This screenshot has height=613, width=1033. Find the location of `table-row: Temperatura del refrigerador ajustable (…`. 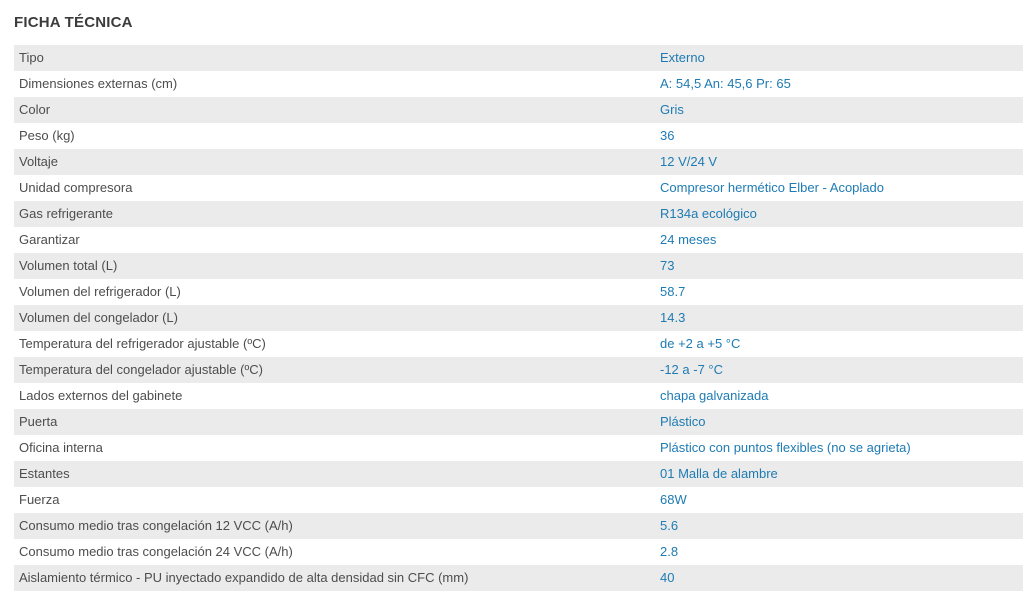

table-row: Temperatura del refrigerador ajustable (… is located at coordinates (518, 344).